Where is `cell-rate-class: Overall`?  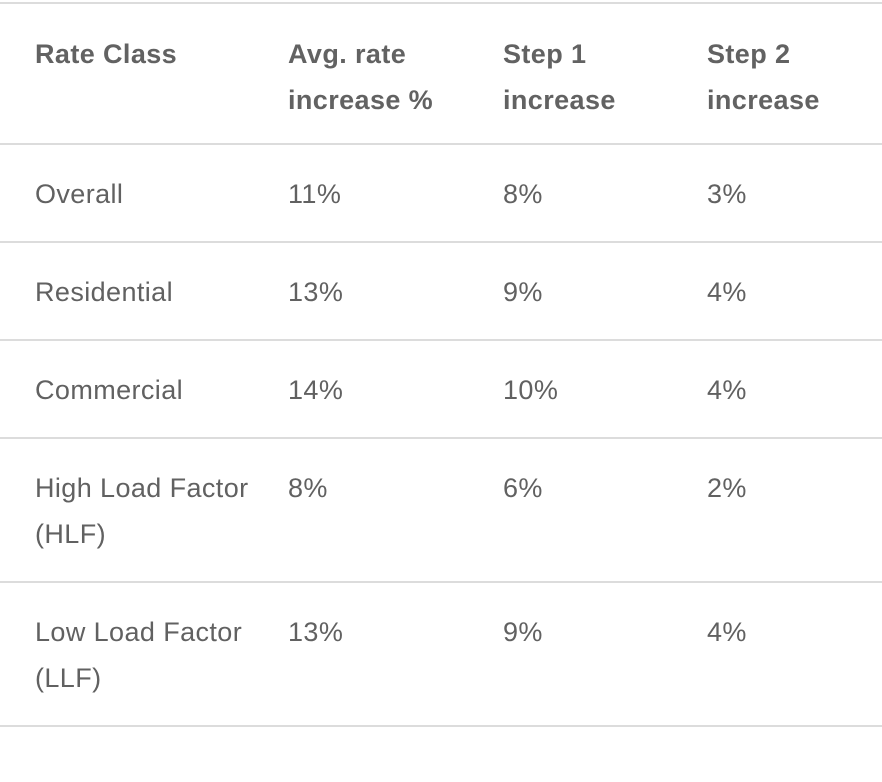 cell-rate-class: Overall is located at coordinates (144, 193).